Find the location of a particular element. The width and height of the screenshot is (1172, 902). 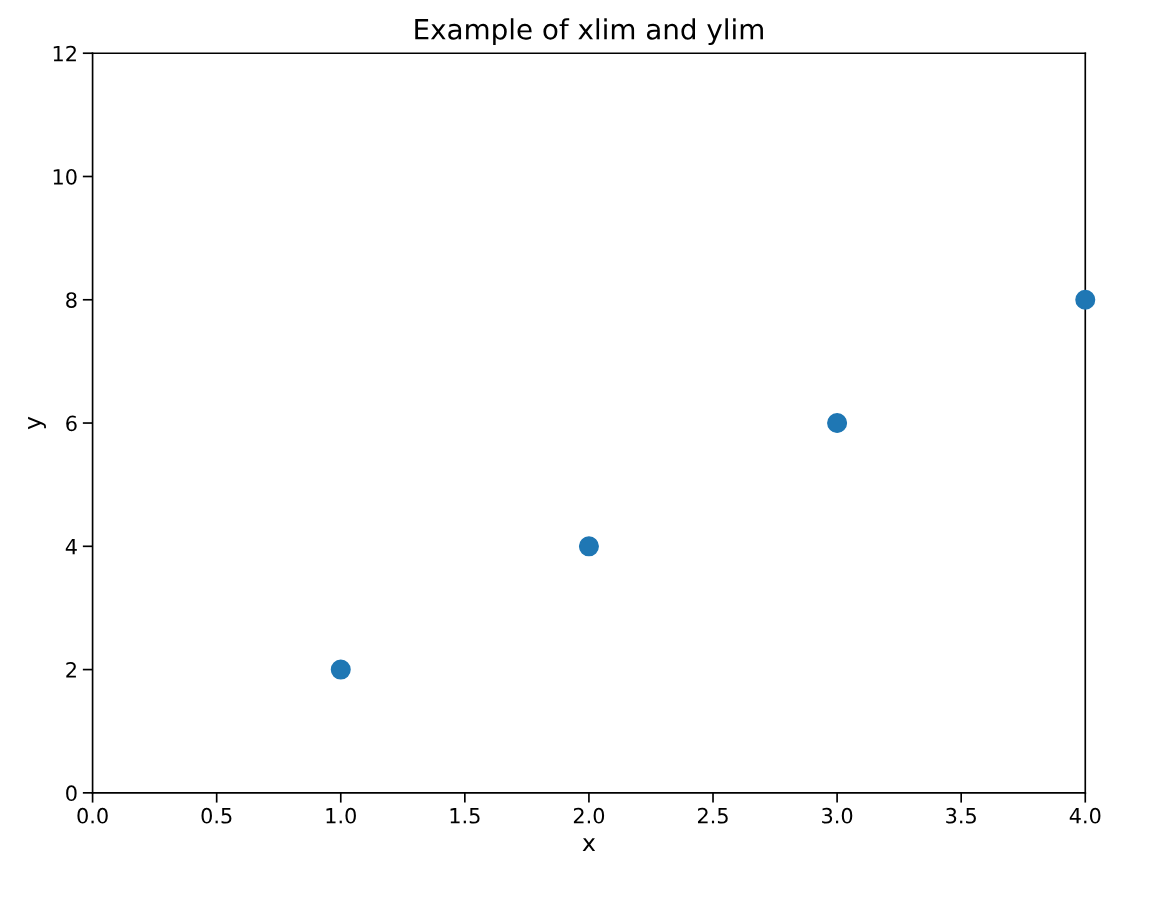

y-tick-label: 0 is located at coordinates (71, 793).